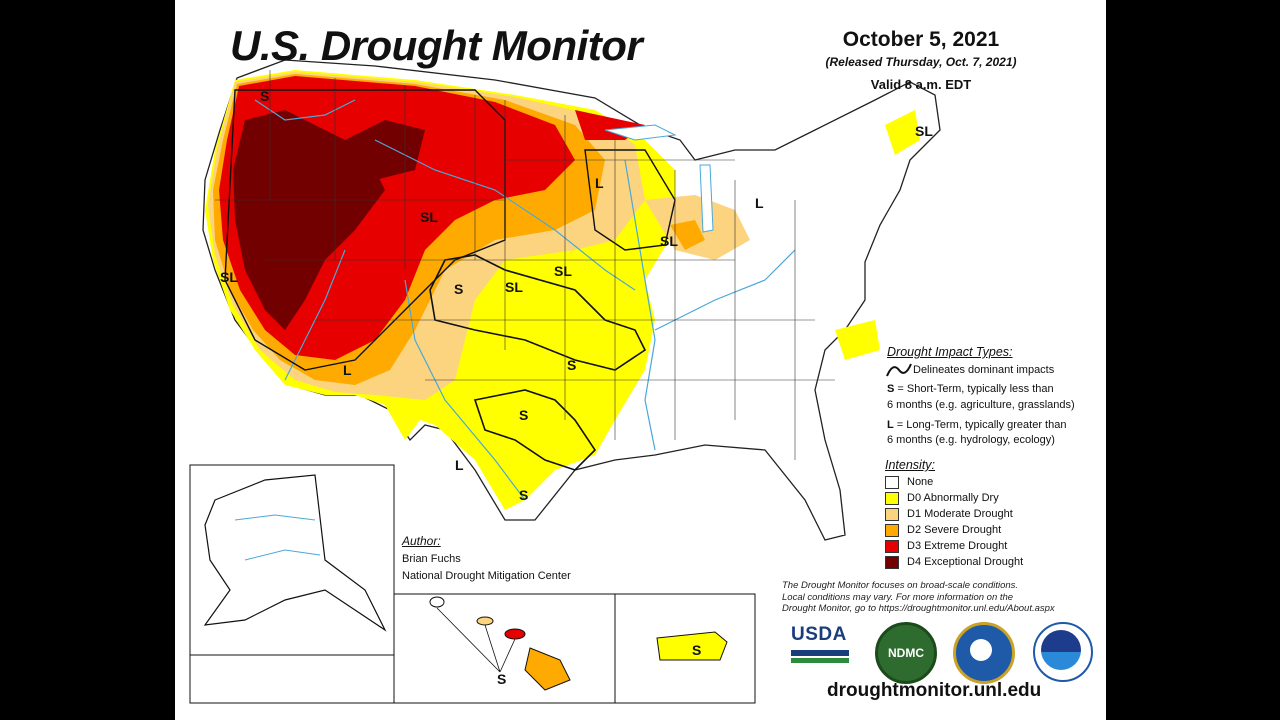 The image size is (1280, 720). I want to click on intensity-d4: D4 Exceptional Drought, so click(954, 562).